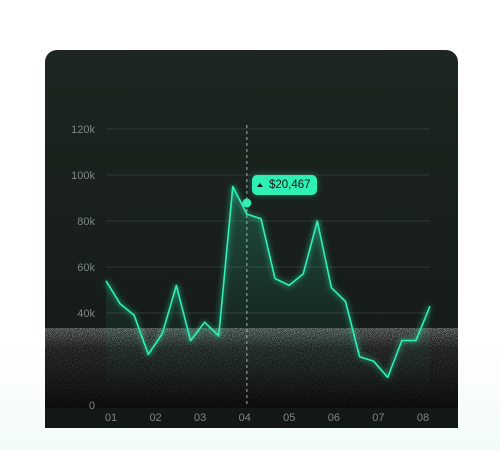  Describe the element at coordinates (260, 185) in the screenshot. I see `caret-up-icon` at that location.